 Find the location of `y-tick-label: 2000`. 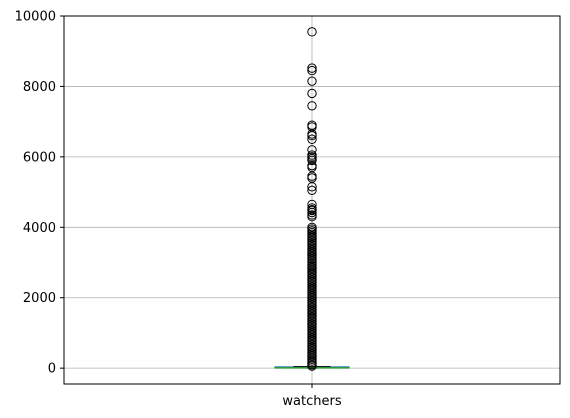

y-tick-label: 2000 is located at coordinates (39, 298).